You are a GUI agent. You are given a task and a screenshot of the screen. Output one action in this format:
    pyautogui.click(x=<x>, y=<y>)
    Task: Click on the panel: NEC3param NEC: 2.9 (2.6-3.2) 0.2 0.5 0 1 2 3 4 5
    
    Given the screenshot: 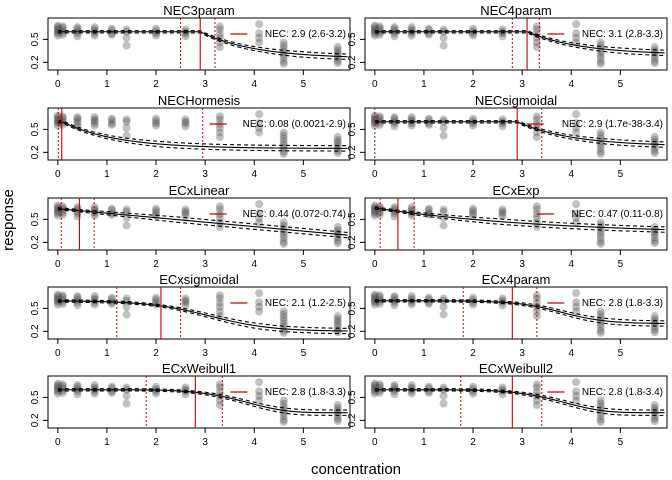 What is the action you would take?
    pyautogui.click(x=190, y=46)
    